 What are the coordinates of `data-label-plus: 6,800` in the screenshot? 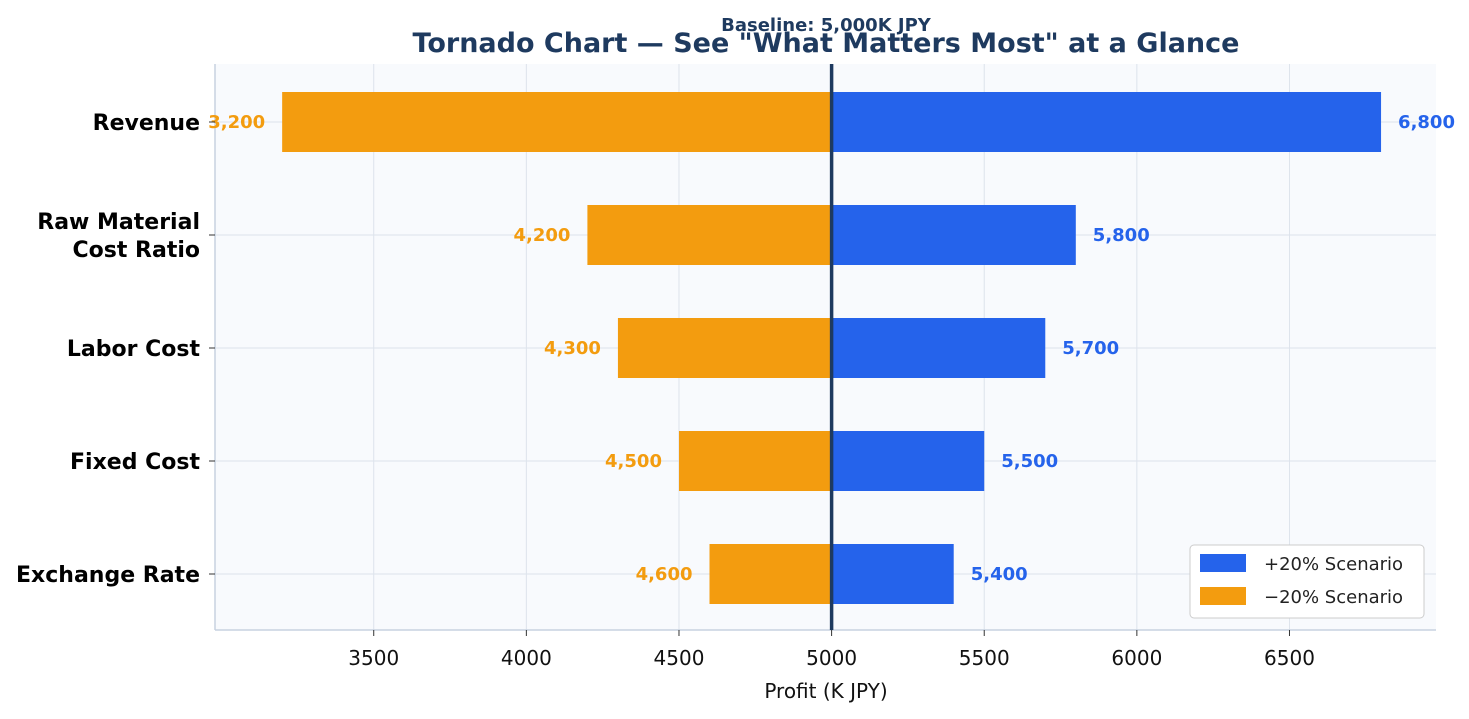 It's located at (1426, 122).